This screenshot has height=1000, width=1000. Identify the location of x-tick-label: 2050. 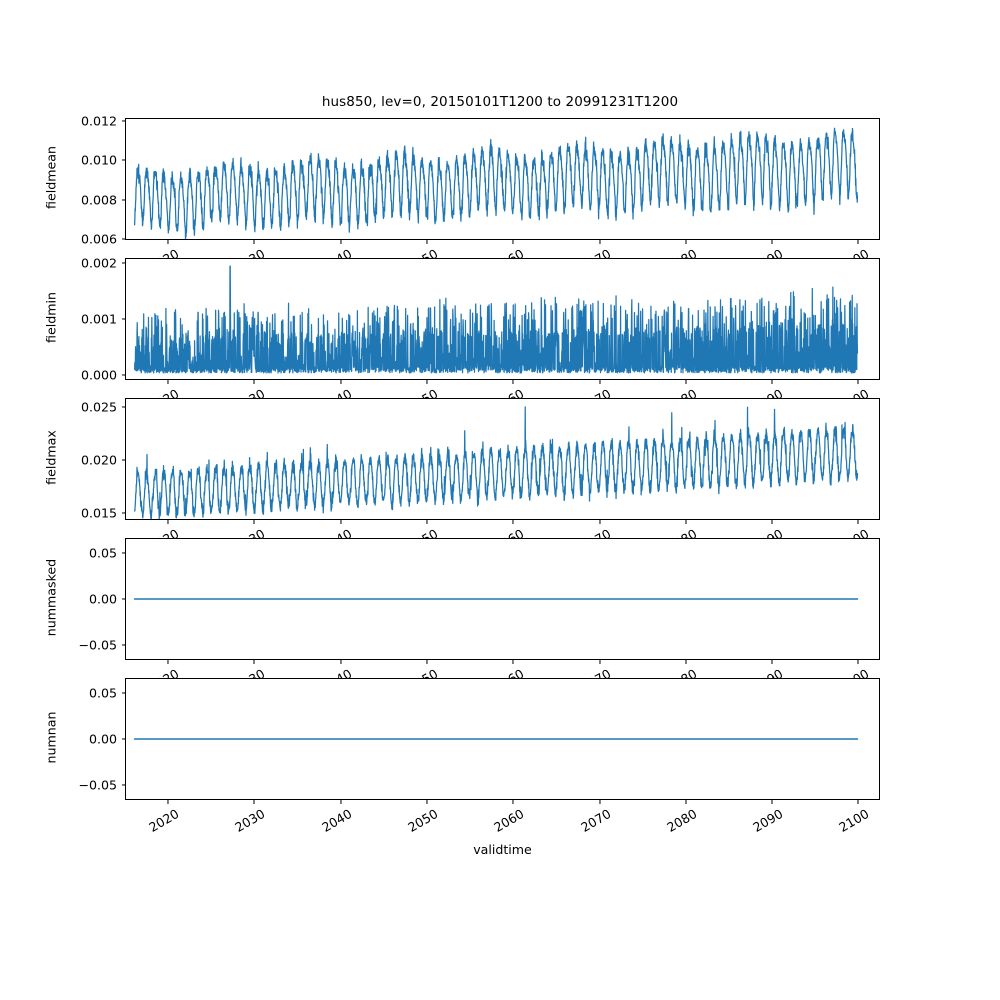
(423, 821).